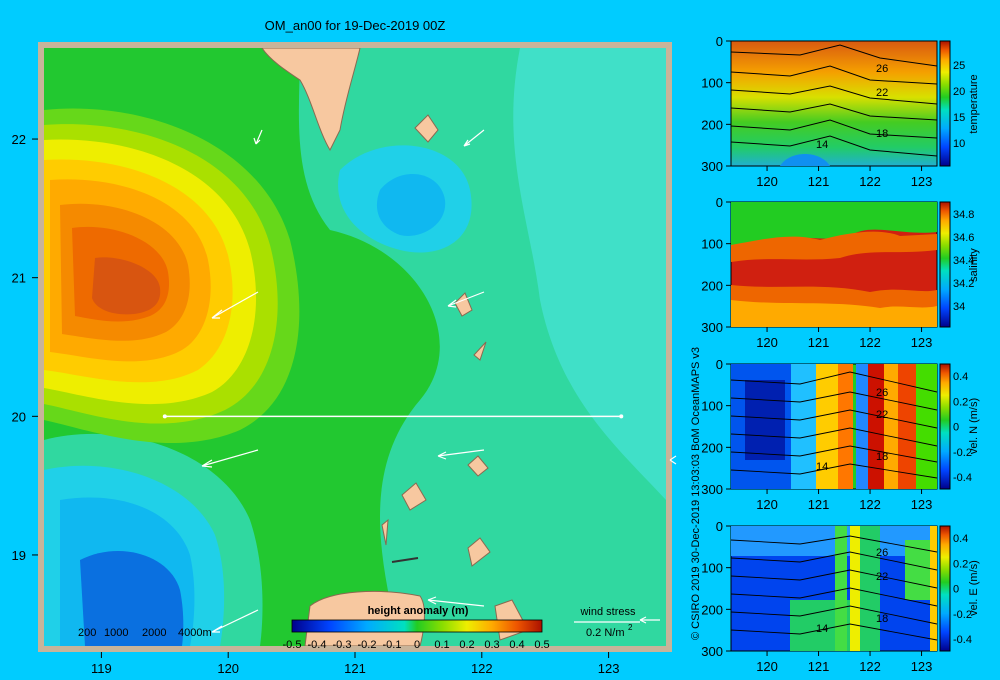 The width and height of the screenshot is (1000, 680). Describe the element at coordinates (317, 645) in the screenshot. I see `colorbar-tick: -0.4` at that location.